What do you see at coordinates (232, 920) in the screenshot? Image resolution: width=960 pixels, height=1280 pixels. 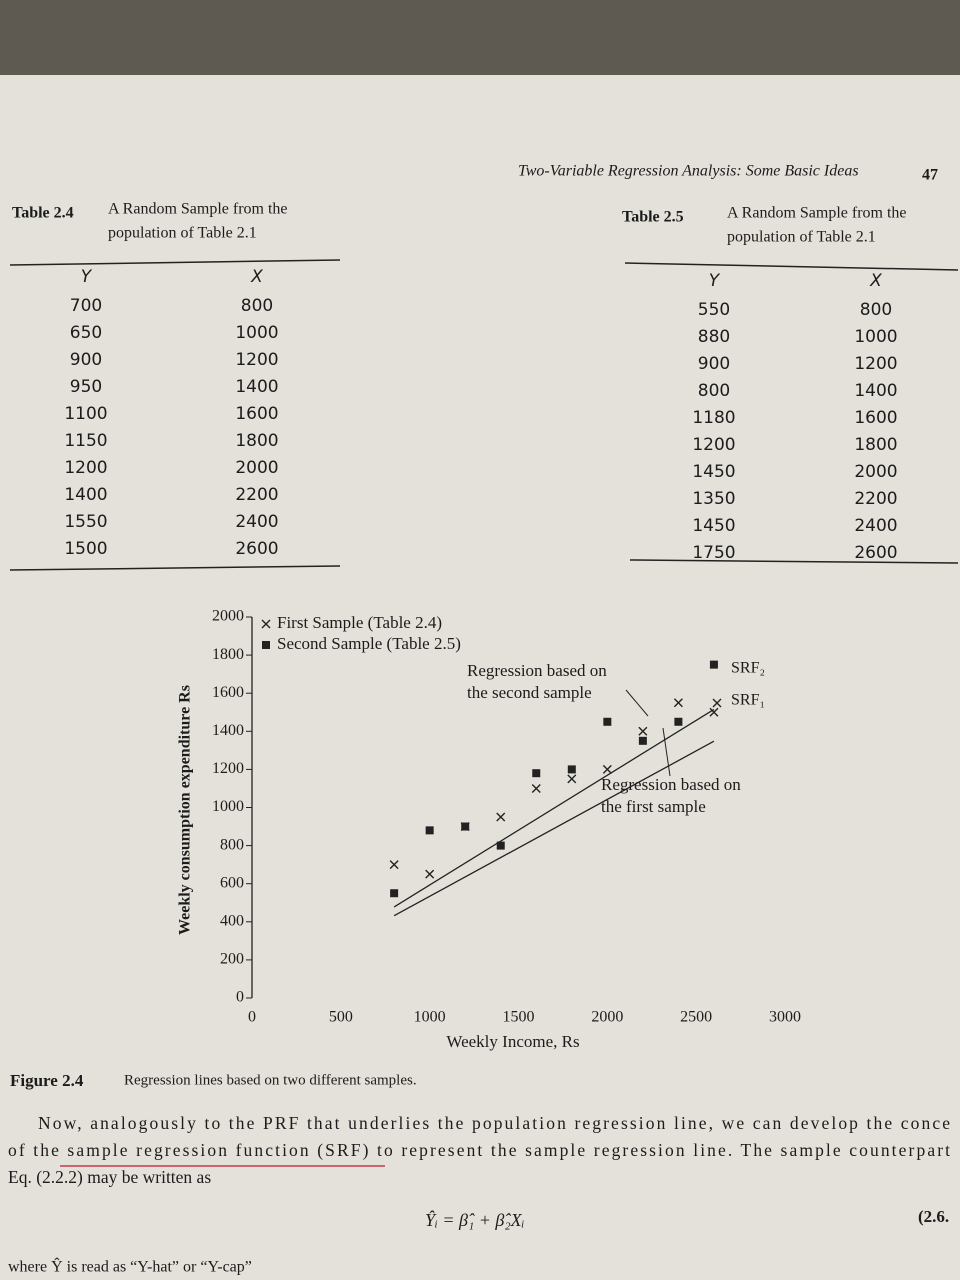 I see `y-tick-label: 400` at bounding box center [232, 920].